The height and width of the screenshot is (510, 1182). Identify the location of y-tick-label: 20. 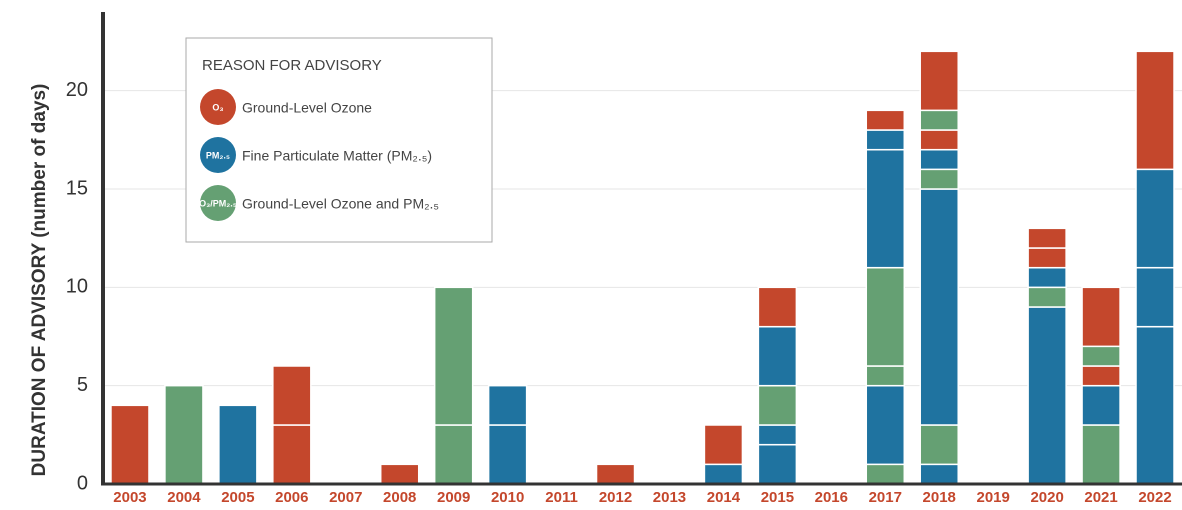
(77, 90).